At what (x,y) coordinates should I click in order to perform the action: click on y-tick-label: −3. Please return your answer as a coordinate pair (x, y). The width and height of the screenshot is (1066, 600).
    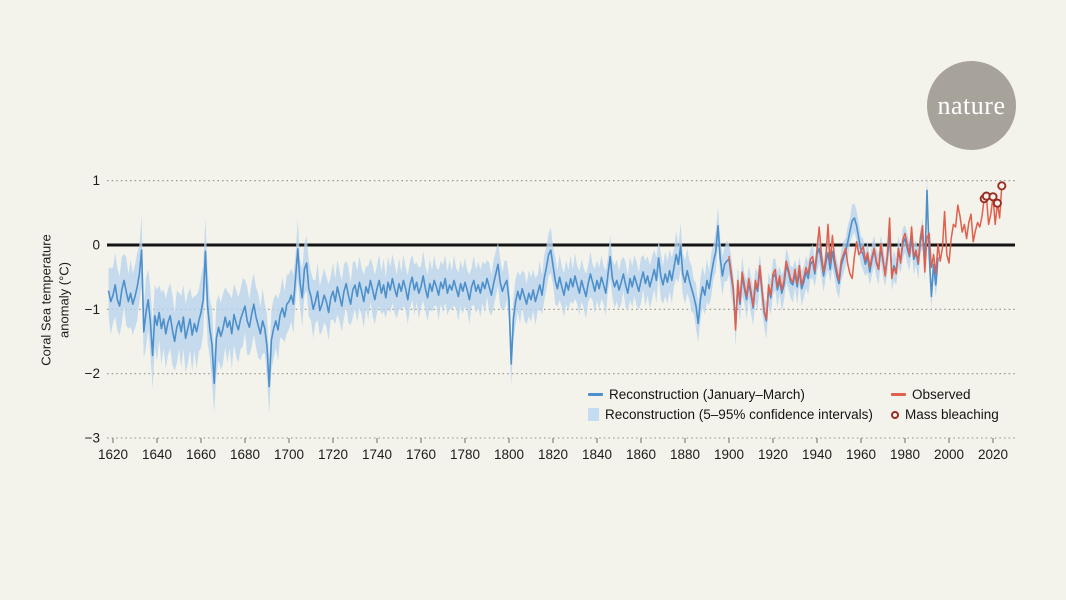
    Looking at the image, I should click on (92, 437).